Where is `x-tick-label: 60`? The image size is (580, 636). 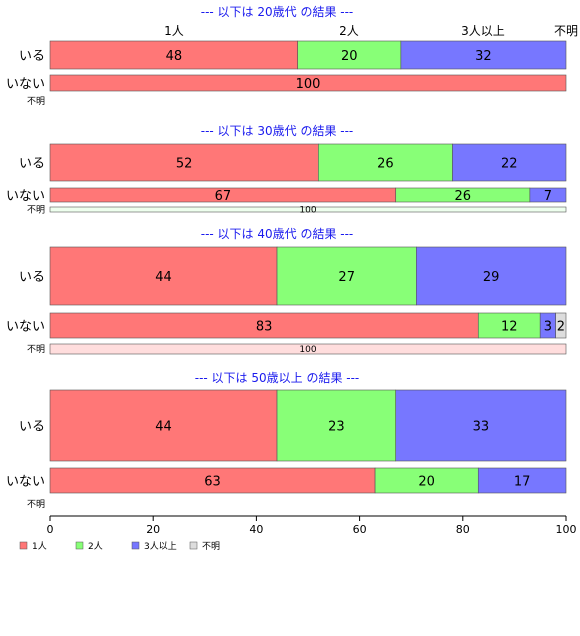
x-tick-label: 60 is located at coordinates (360, 529).